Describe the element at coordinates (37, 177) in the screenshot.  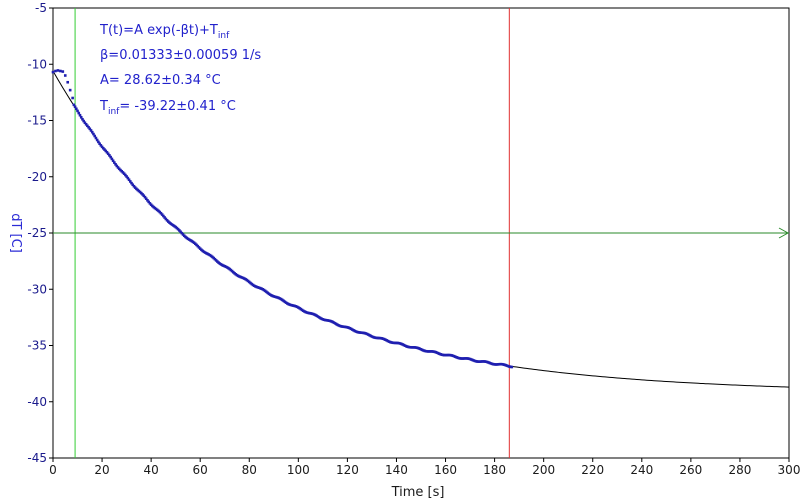
I see `y-tick-label: -20` at that location.